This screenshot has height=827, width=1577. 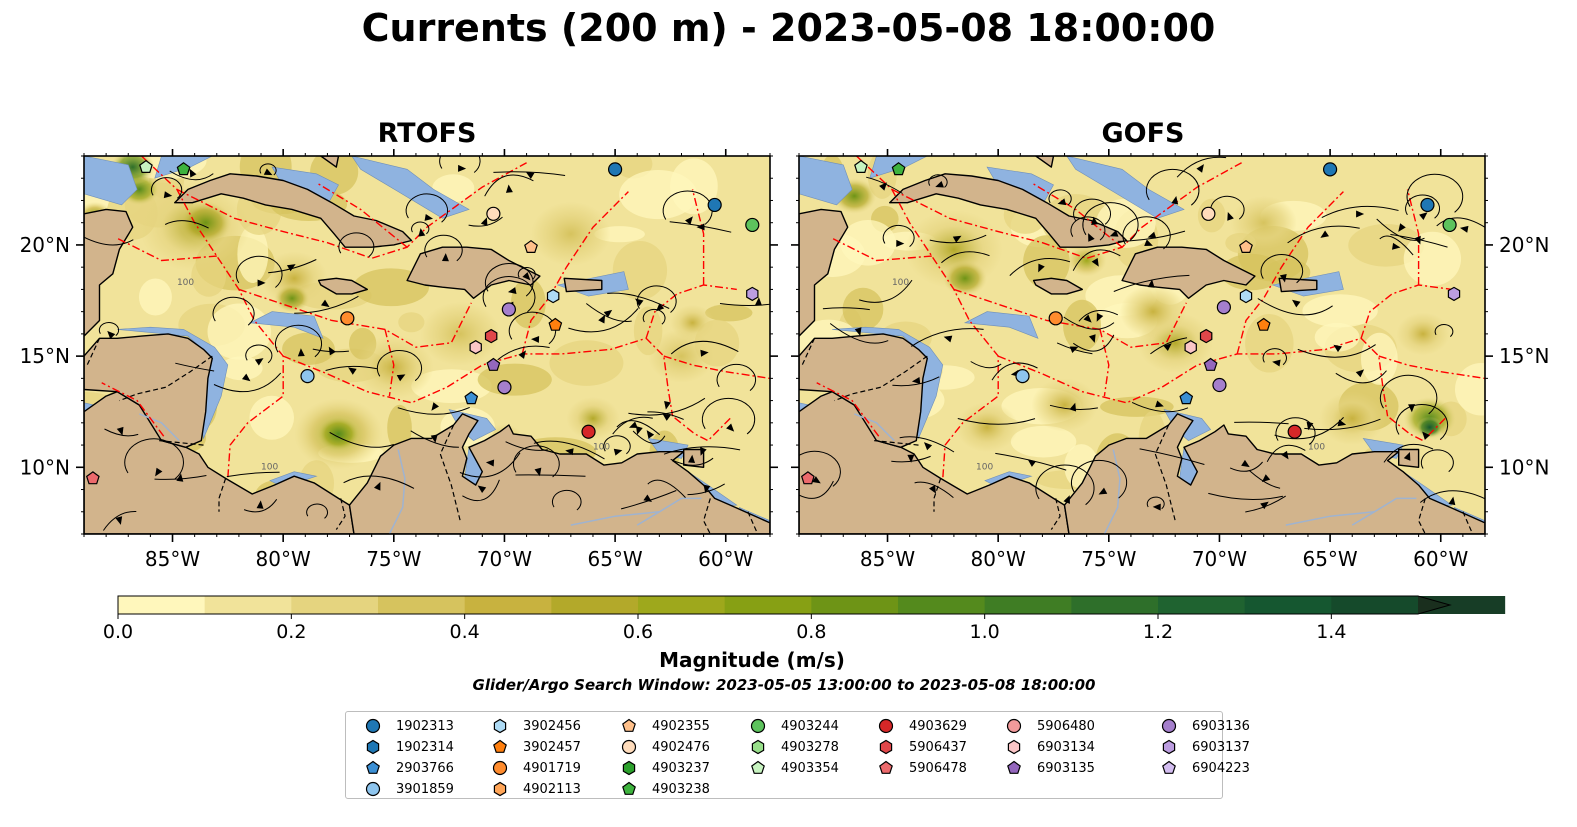 What do you see at coordinates (811, 632) in the screenshot?
I see `colorbar-tick-label: 0.8` at bounding box center [811, 632].